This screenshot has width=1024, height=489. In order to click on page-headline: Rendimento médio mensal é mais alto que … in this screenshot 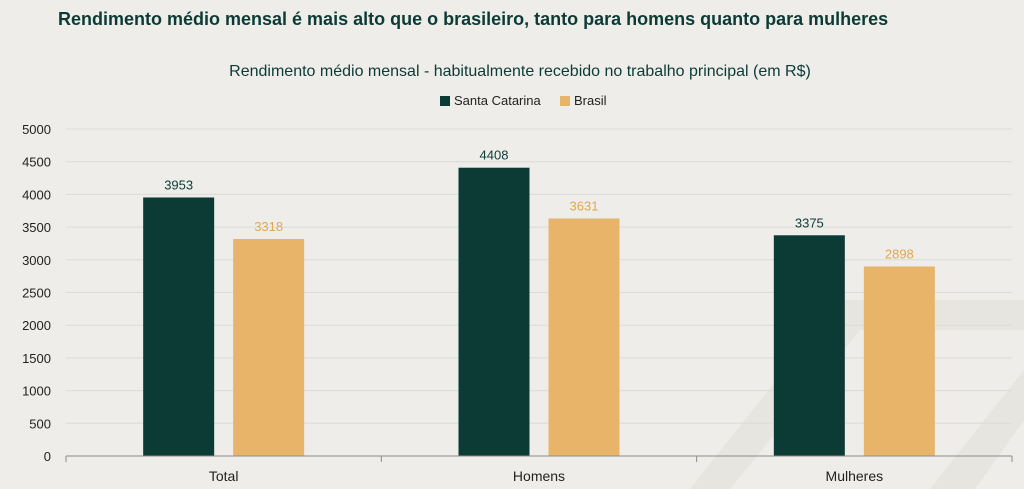, I will do `click(473, 19)`.